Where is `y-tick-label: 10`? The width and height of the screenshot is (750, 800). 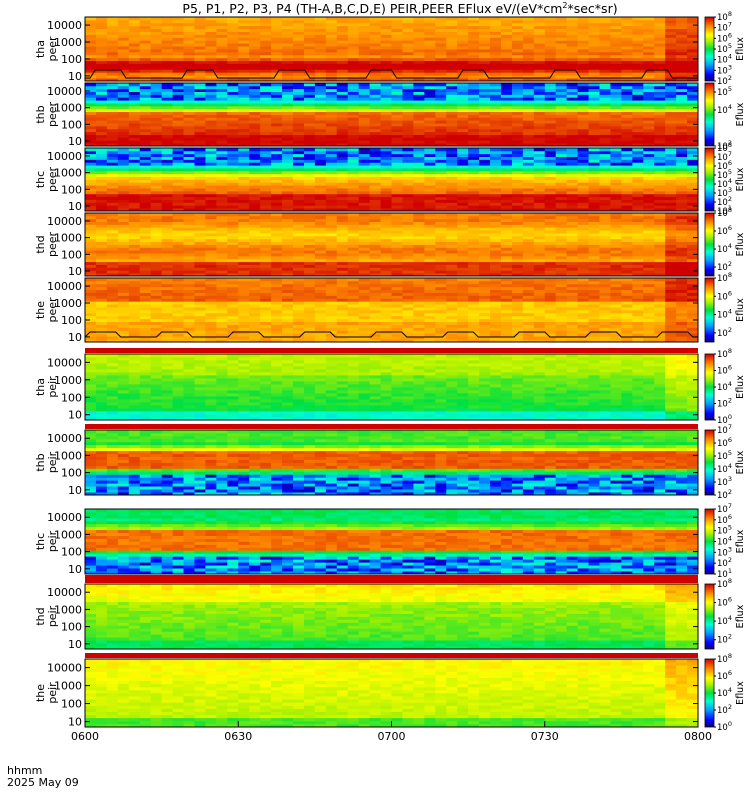
y-tick-label: 10 is located at coordinates (75, 76).